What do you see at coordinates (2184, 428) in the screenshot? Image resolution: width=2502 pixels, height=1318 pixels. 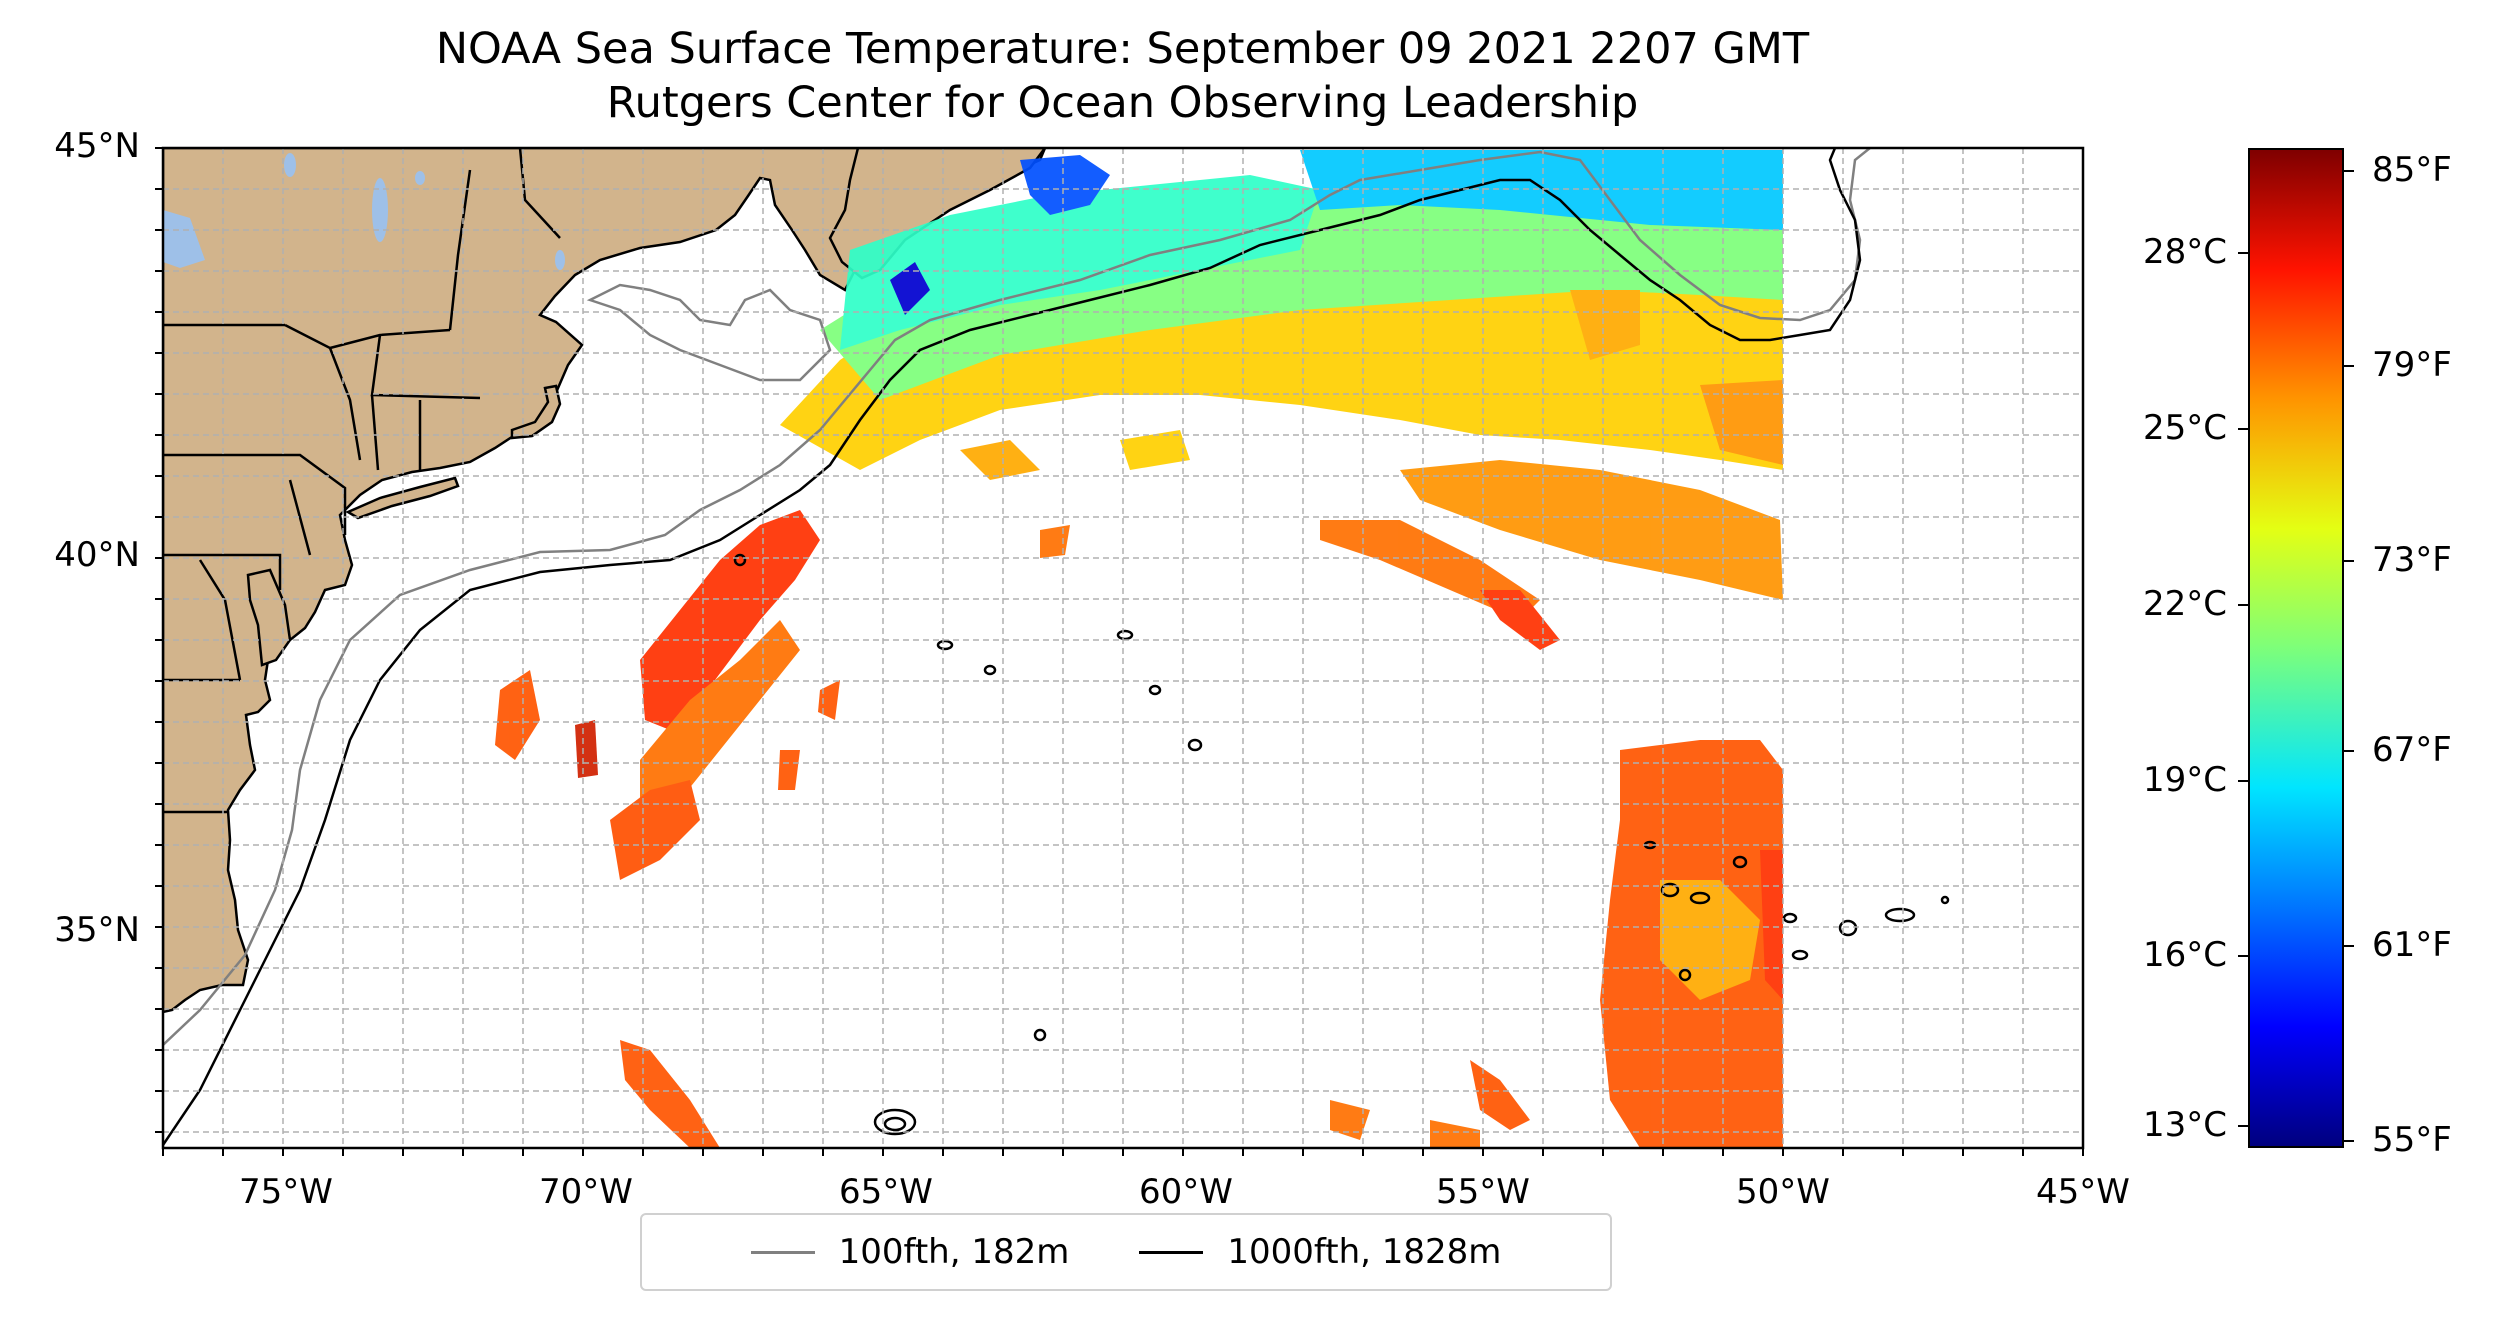 I see `colorbar-c-25: 25°C` at bounding box center [2184, 428].